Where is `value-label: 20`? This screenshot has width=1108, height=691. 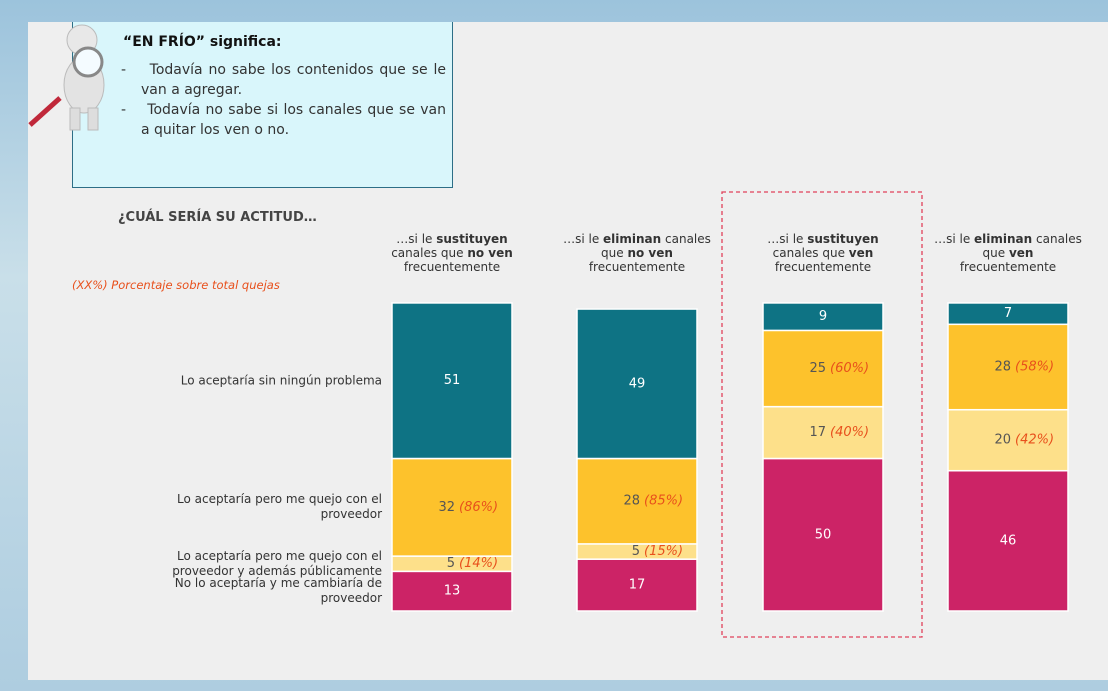
value-label: 20 is located at coordinates (1002, 440).